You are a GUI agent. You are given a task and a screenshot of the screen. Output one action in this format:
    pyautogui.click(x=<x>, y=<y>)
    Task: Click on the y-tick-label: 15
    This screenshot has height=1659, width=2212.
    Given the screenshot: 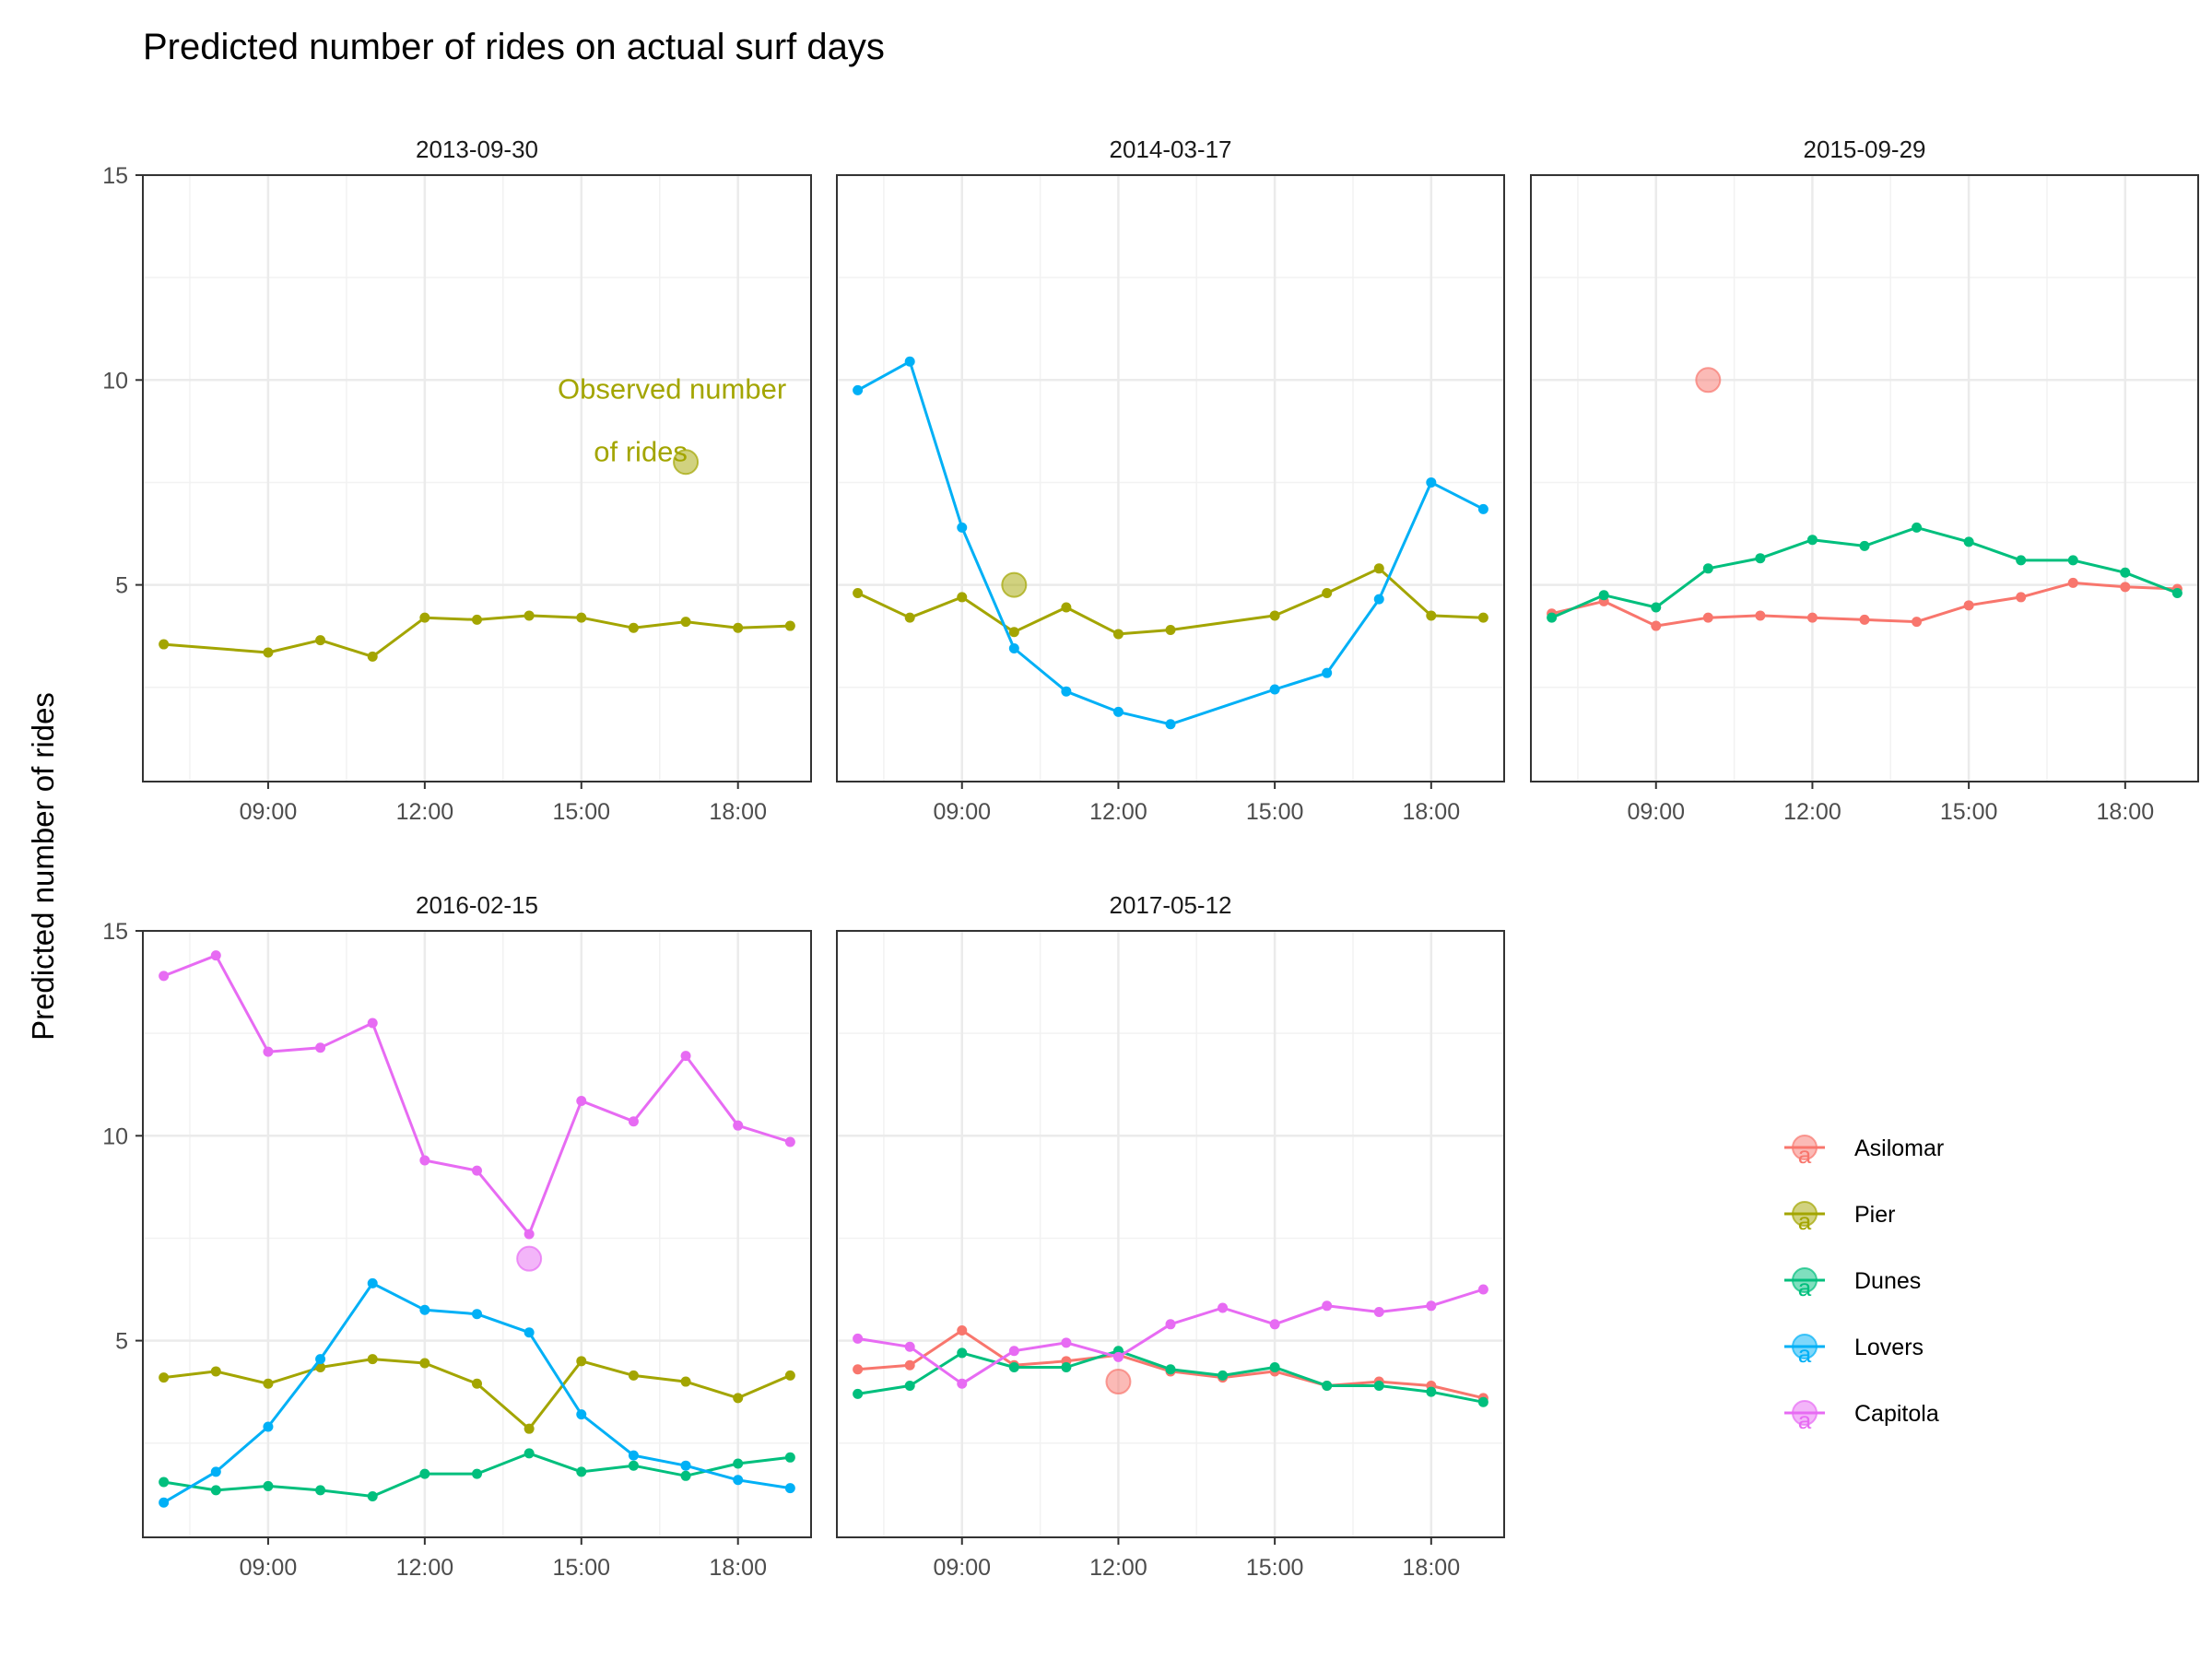 What is the action you would take?
    pyautogui.click(x=115, y=176)
    